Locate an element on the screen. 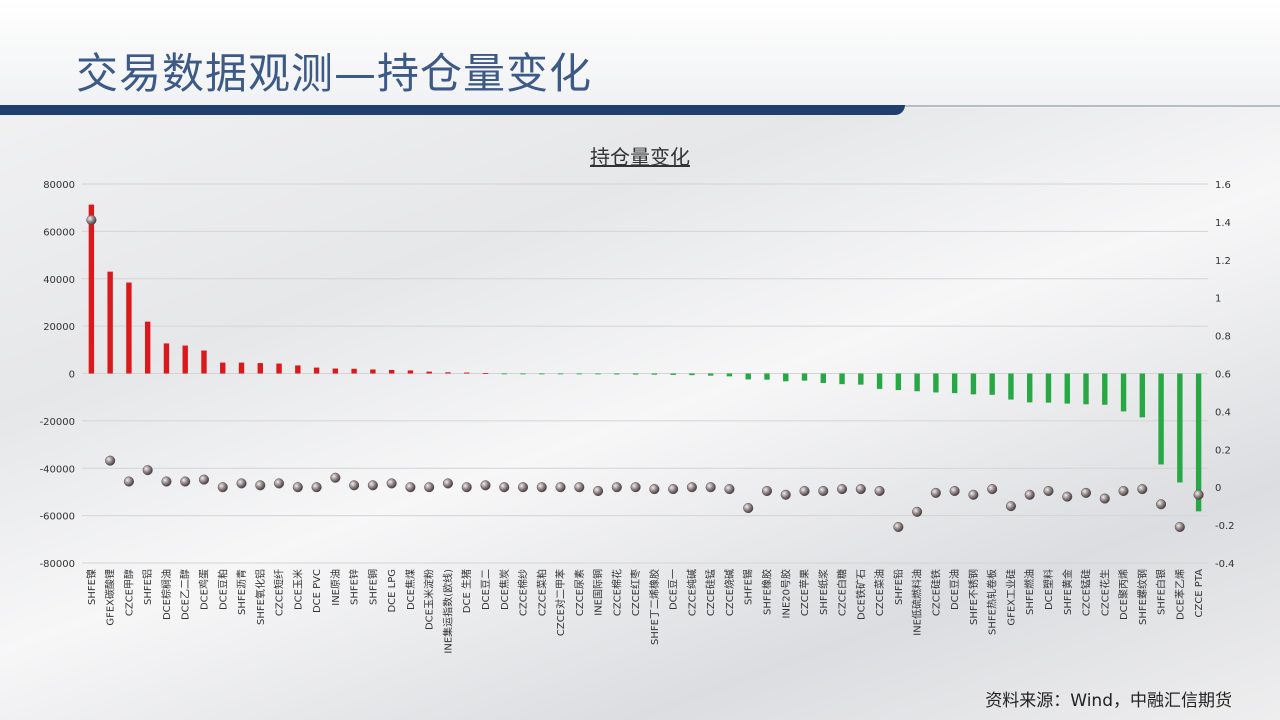  x-tick-label: CZCE硅锰 is located at coordinates (710, 592).